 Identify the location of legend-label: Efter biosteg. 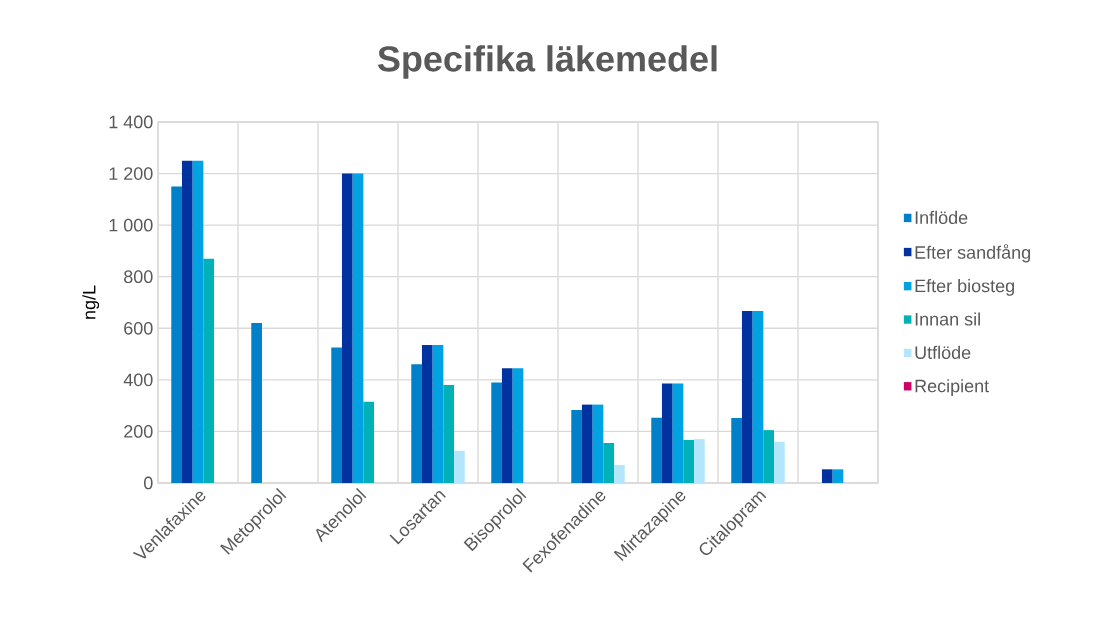
(964, 287).